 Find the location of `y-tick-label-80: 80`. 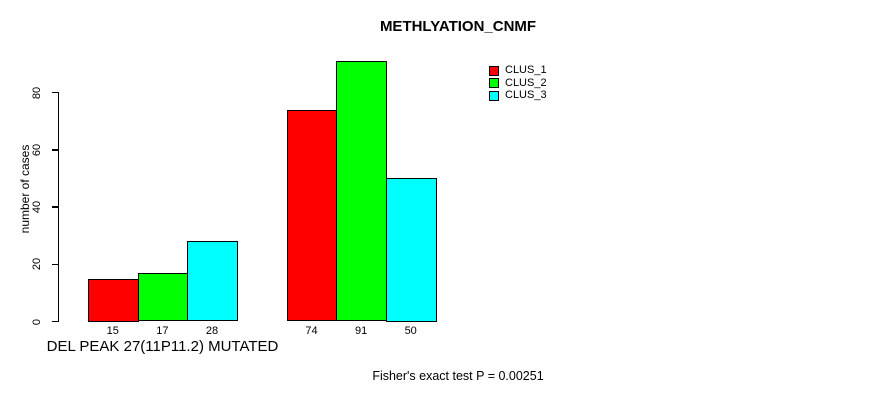

y-tick-label-80: 80 is located at coordinates (37, 92).